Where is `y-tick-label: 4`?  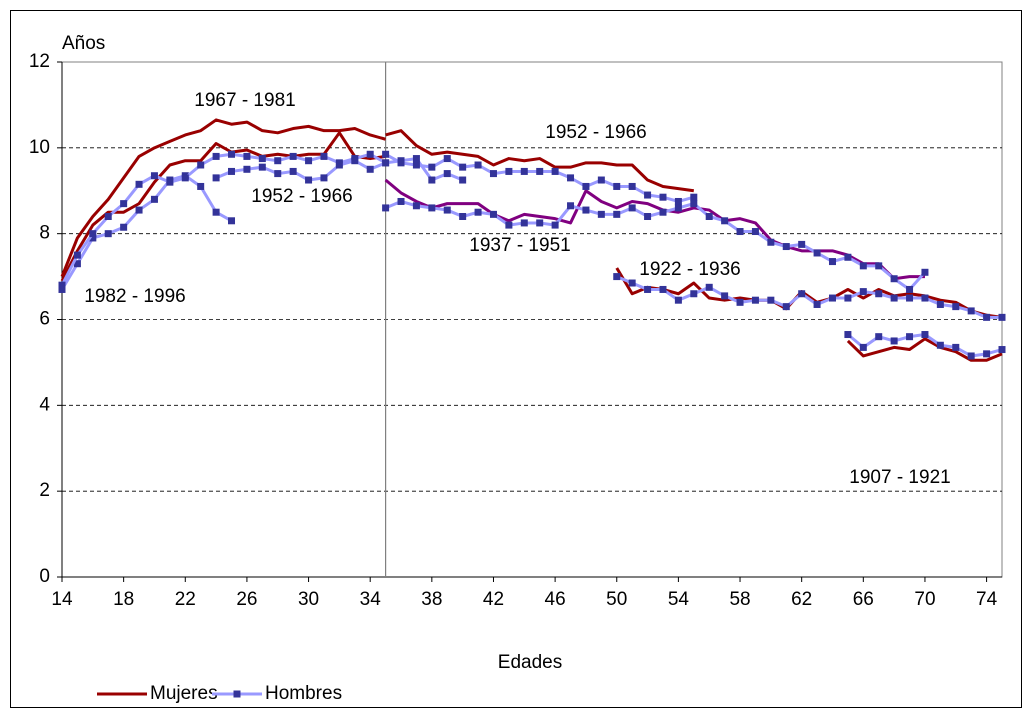
y-tick-label: 4 is located at coordinates (44, 404).